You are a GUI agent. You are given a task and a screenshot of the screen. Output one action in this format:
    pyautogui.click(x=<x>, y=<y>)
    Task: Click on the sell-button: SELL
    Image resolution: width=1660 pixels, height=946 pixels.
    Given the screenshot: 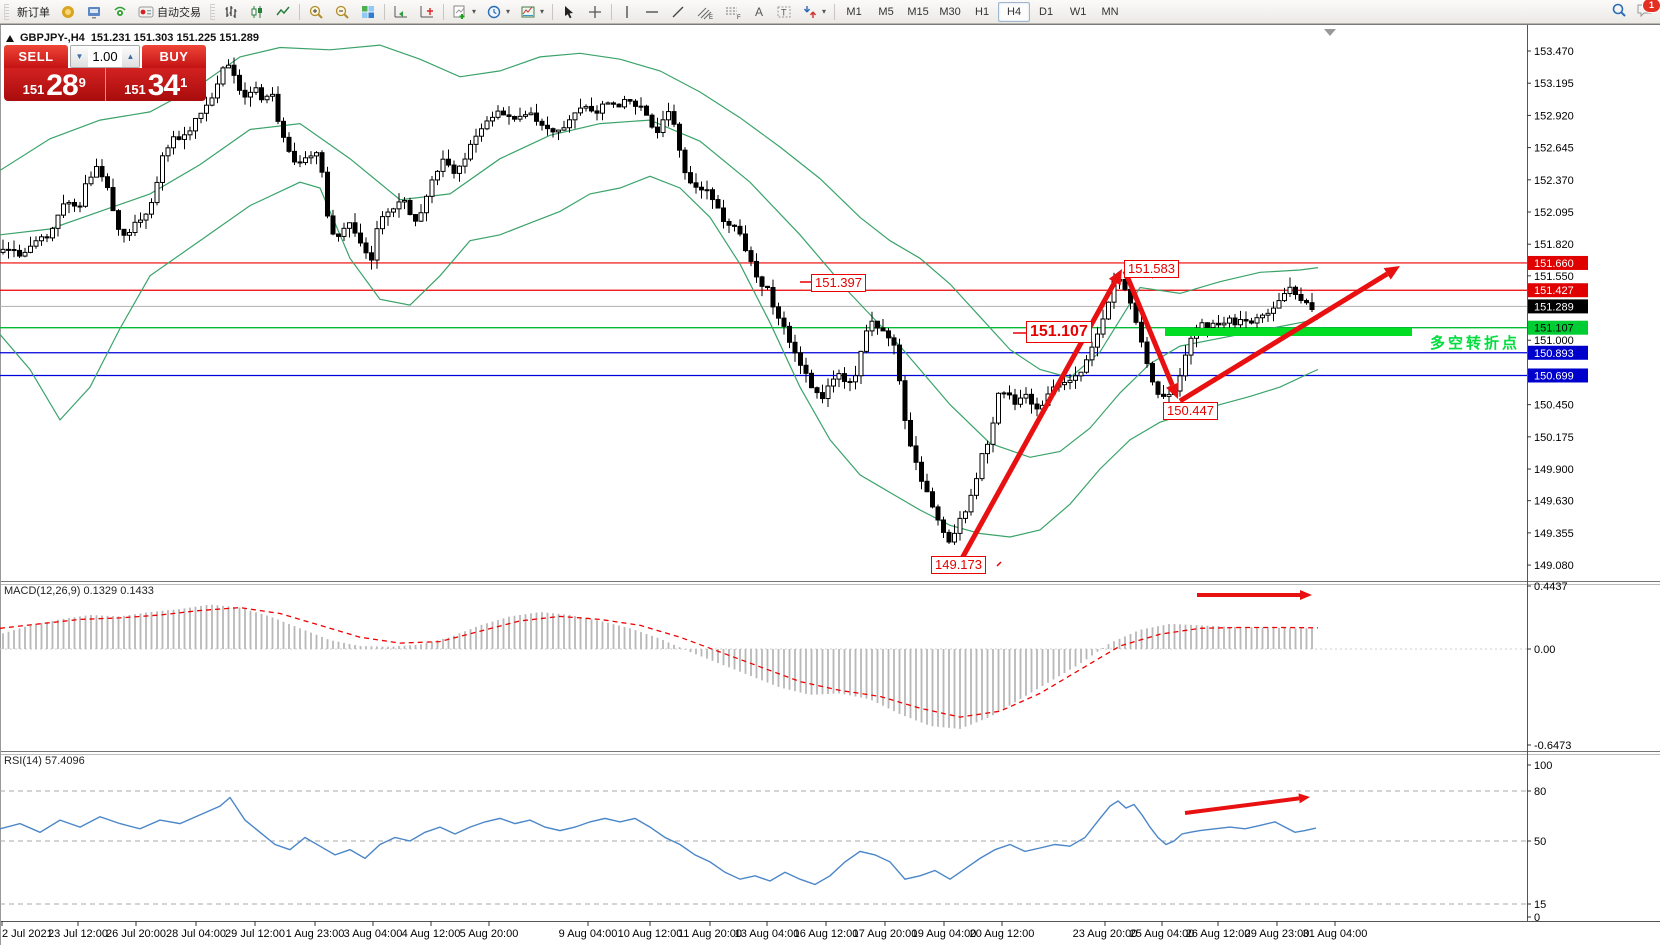 What is the action you would take?
    pyautogui.click(x=36, y=56)
    